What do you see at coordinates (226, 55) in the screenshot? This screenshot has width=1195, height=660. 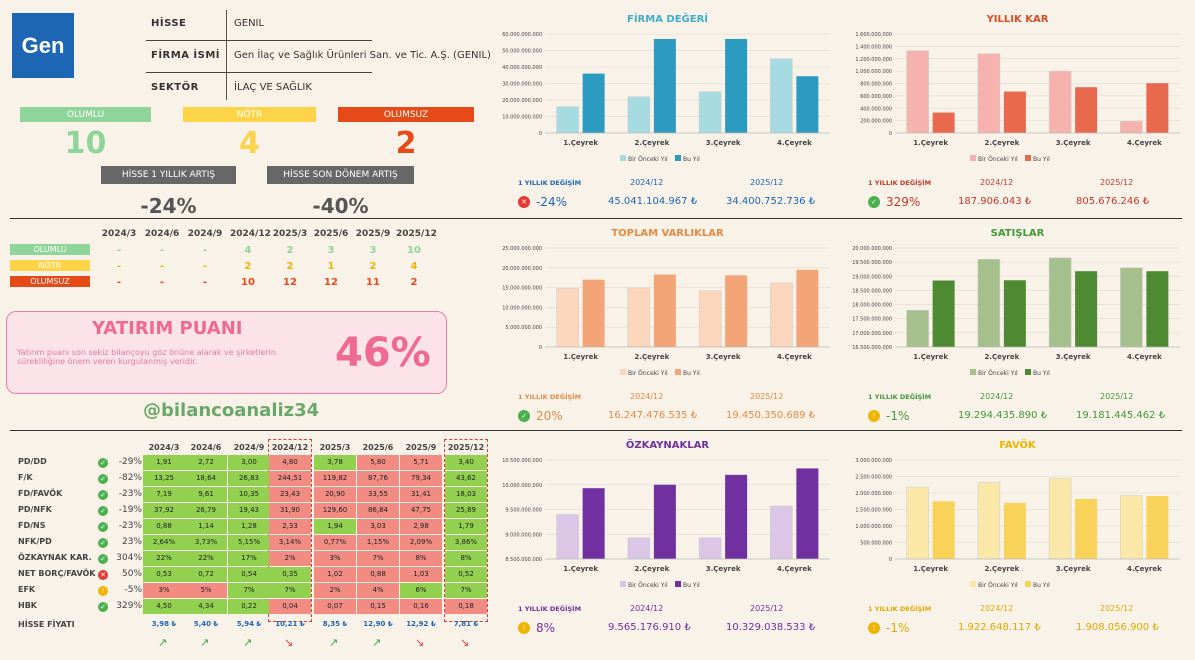 I see `info-divider` at bounding box center [226, 55].